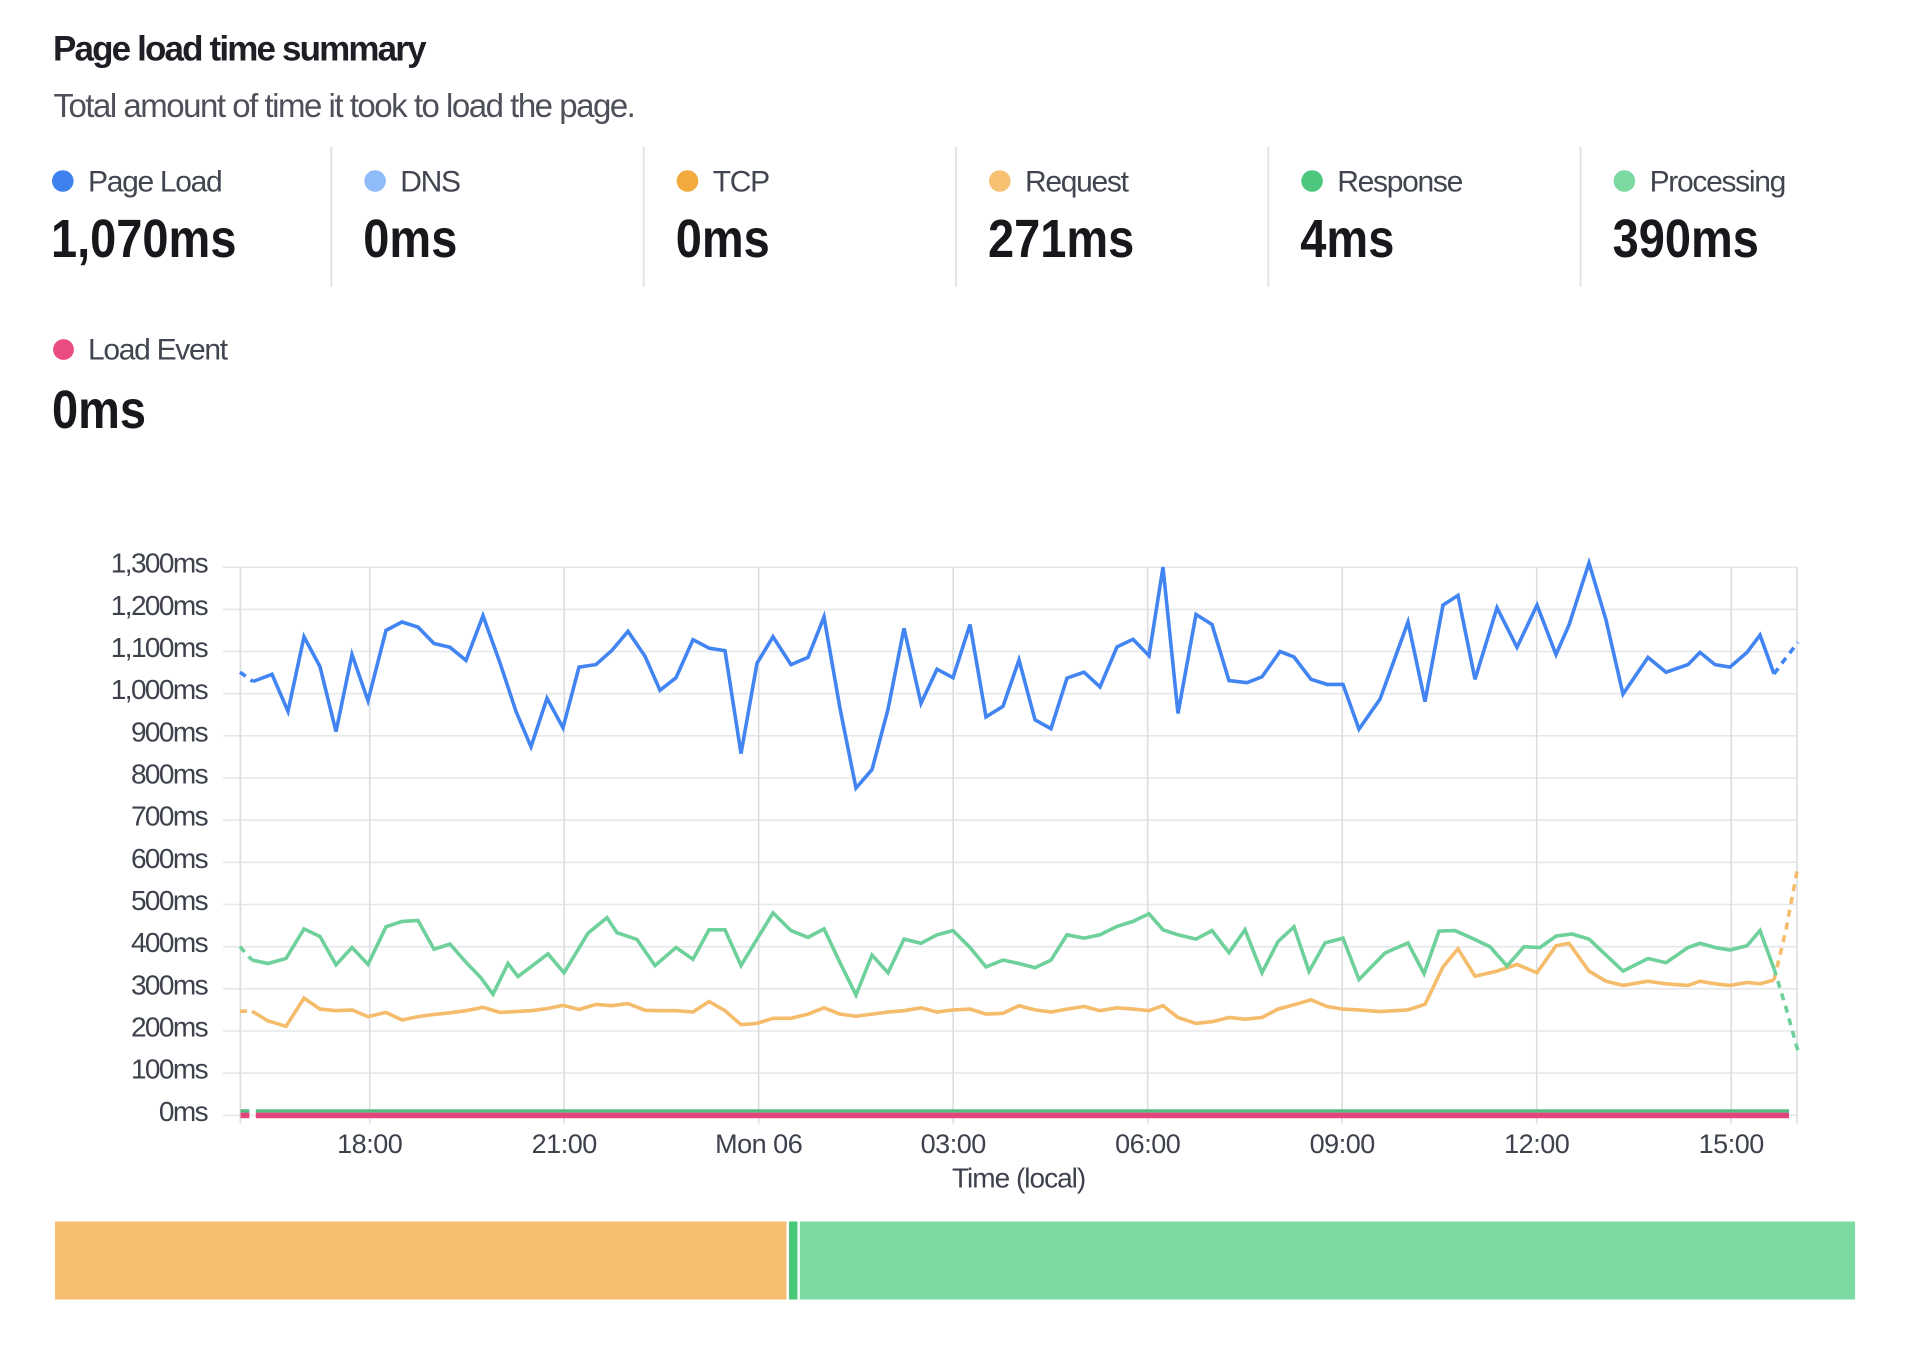 This screenshot has width=1910, height=1352. Describe the element at coordinates (169, 858) in the screenshot. I see `svg-text: 600ms` at that location.